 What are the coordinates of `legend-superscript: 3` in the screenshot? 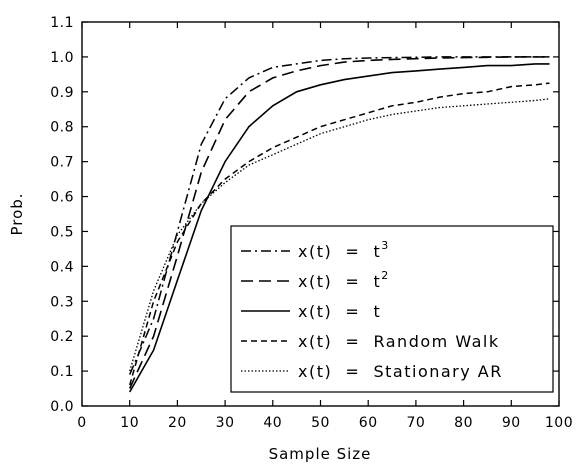 It's located at (385, 245).